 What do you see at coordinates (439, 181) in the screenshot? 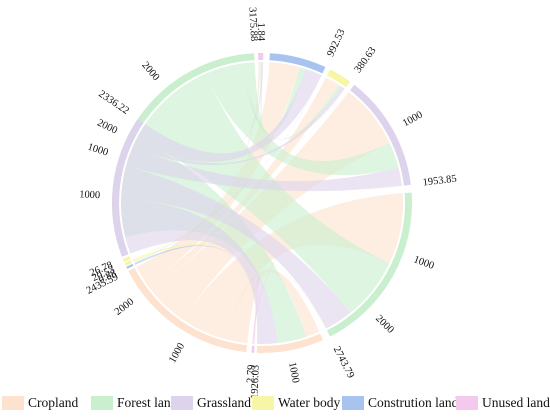
I see `total-label-grassland-target: 1953.85` at bounding box center [439, 181].